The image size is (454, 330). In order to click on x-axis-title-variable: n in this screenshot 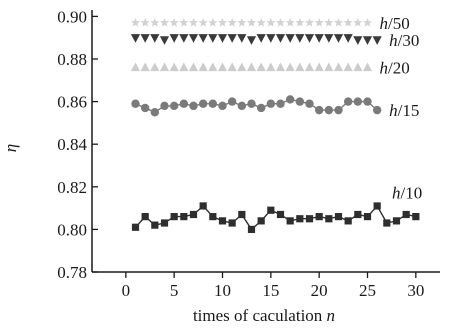, I will do `click(331, 315)`.